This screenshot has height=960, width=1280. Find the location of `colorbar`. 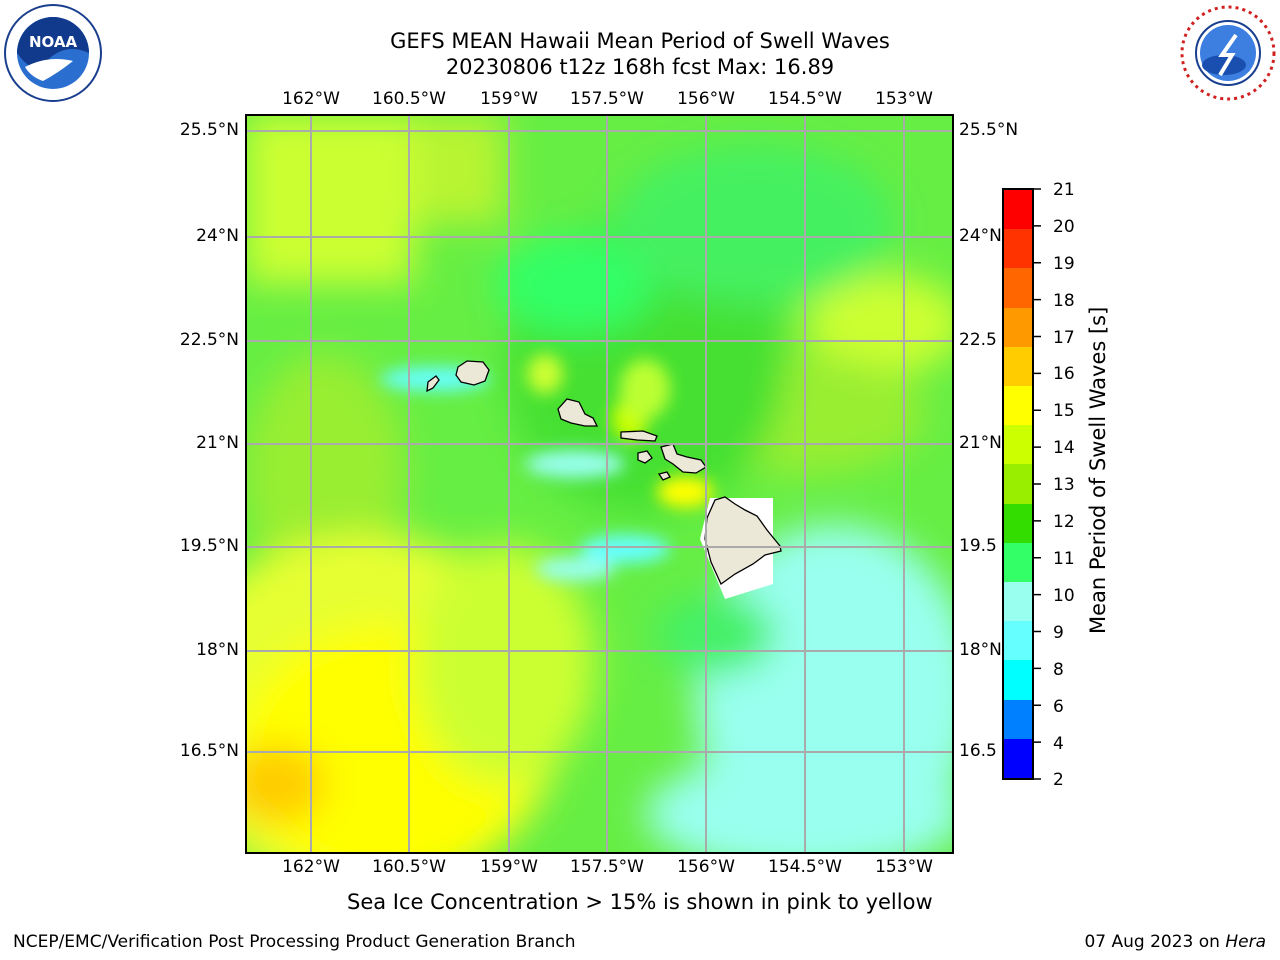

colorbar is located at coordinates (1018, 484).